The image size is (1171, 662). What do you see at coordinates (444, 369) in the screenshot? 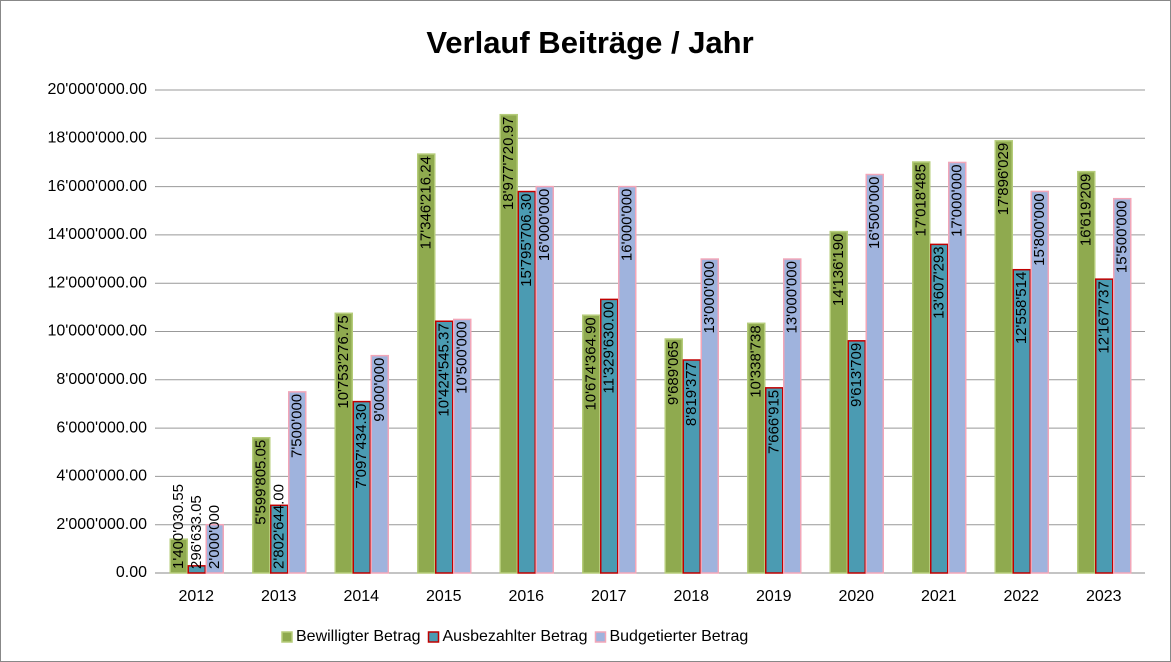
I see `value-label: 10'424'545.37` at bounding box center [444, 369].